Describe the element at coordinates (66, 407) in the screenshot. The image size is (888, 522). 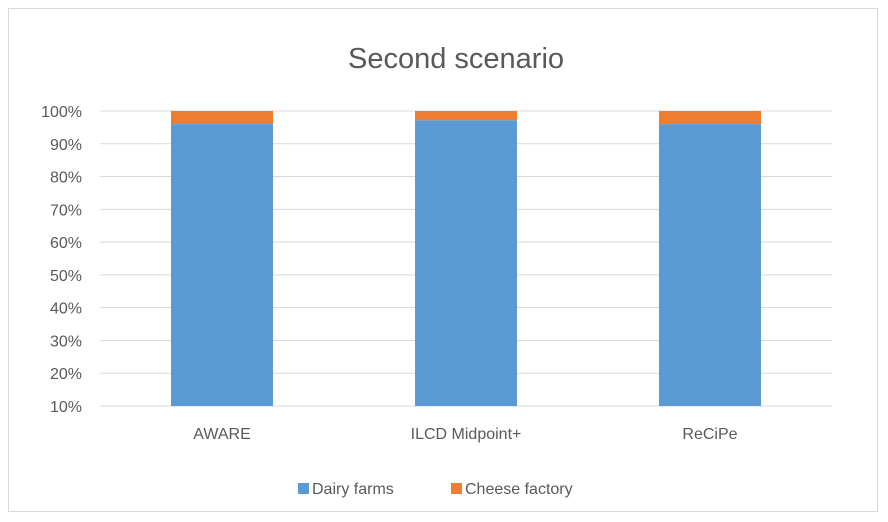
I see `y-tick-label: 10%` at that location.